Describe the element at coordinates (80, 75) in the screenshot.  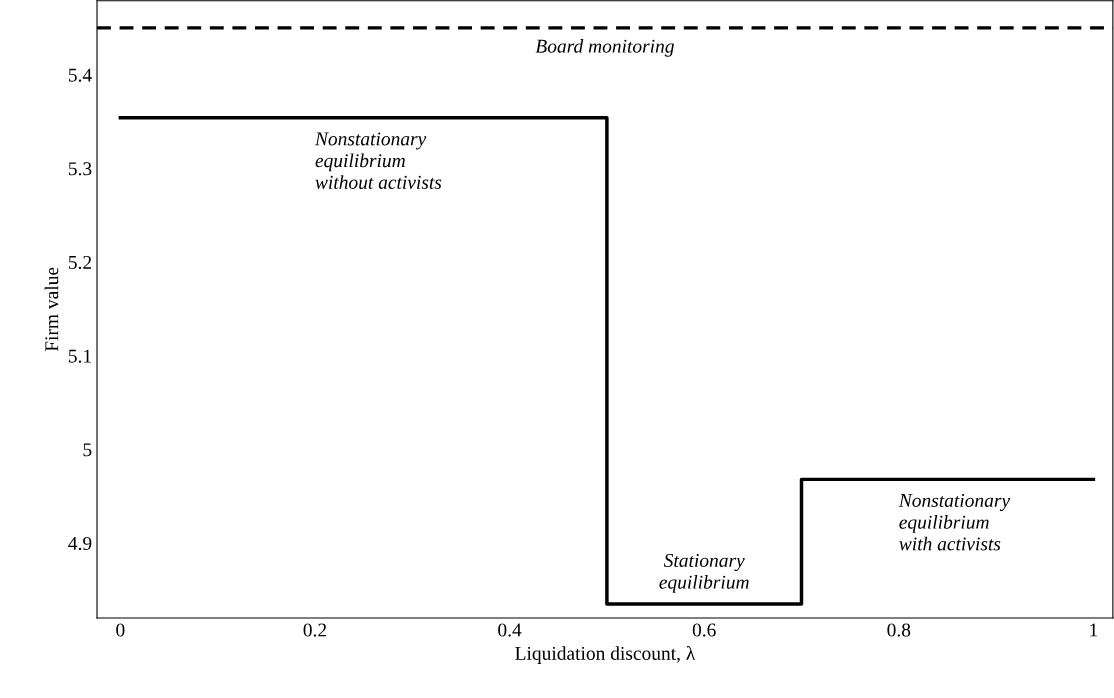
I see `y-tick-label: 5.4` at that location.